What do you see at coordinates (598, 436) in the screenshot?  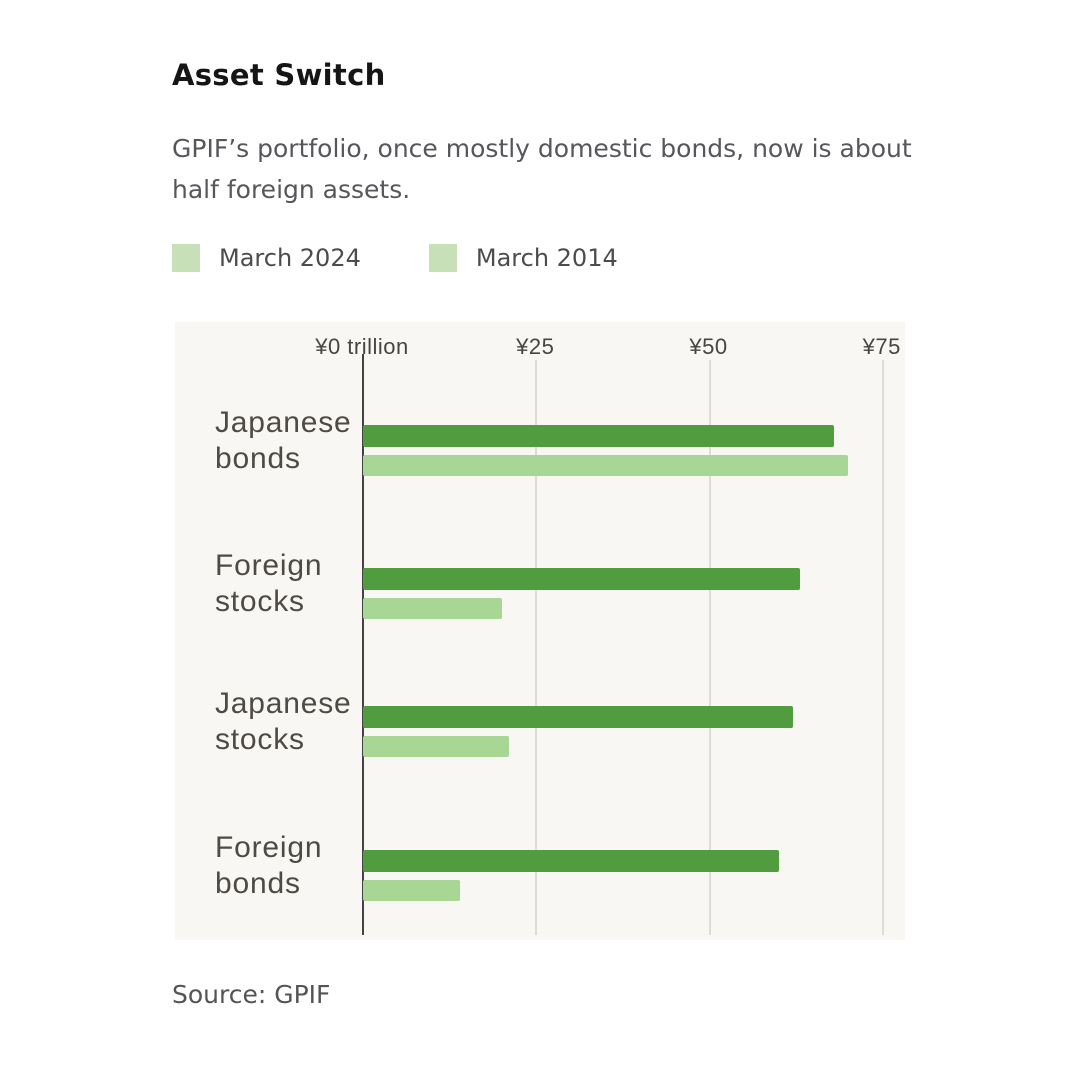 I see `bar-march-2024-japanese-bonds` at bounding box center [598, 436].